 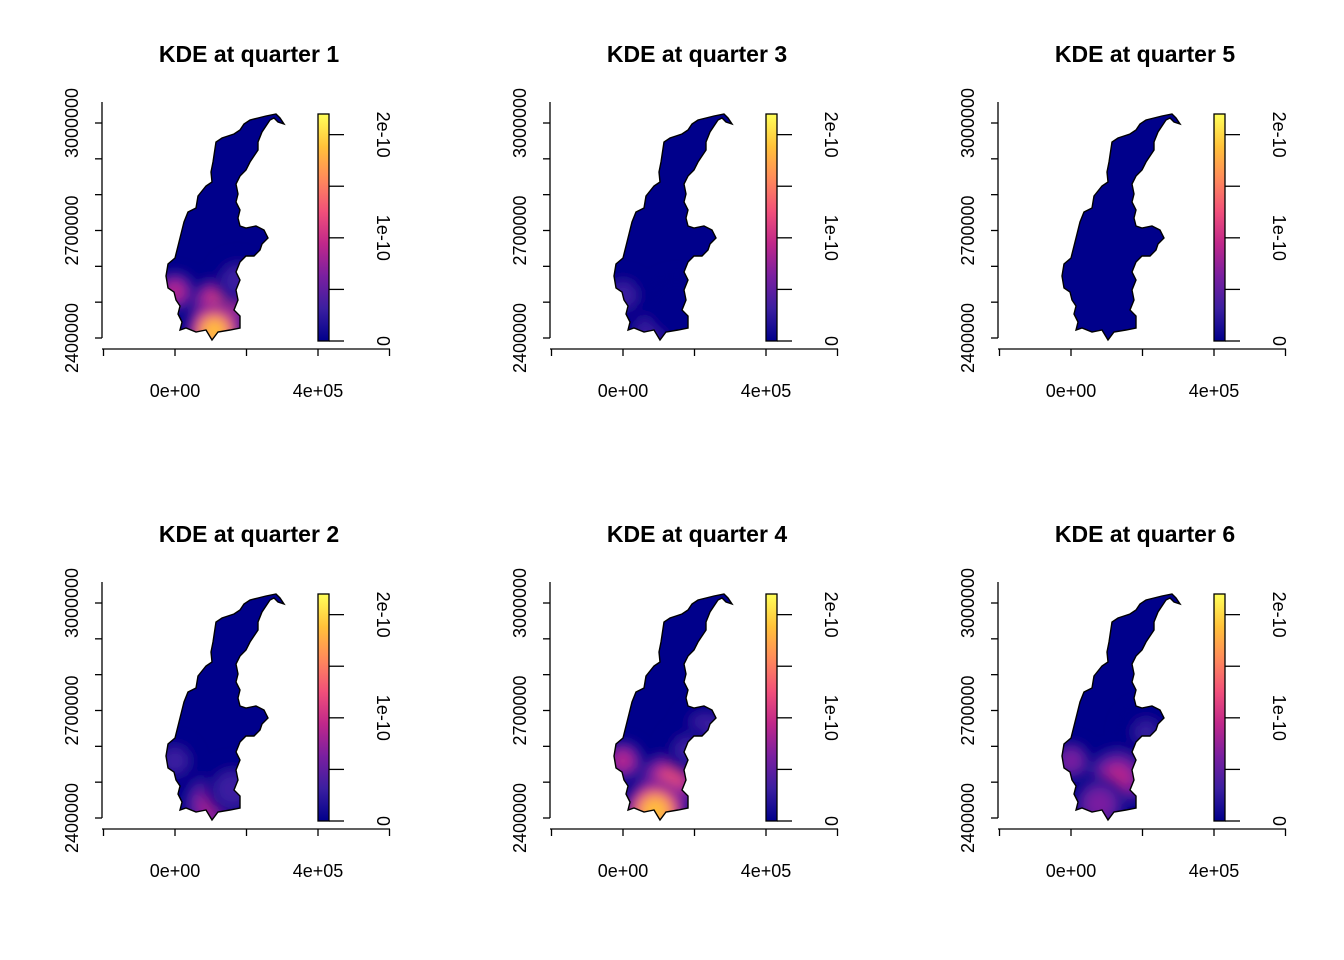 I want to click on panel-title: KDE at quarter 6, so click(x=1145, y=534).